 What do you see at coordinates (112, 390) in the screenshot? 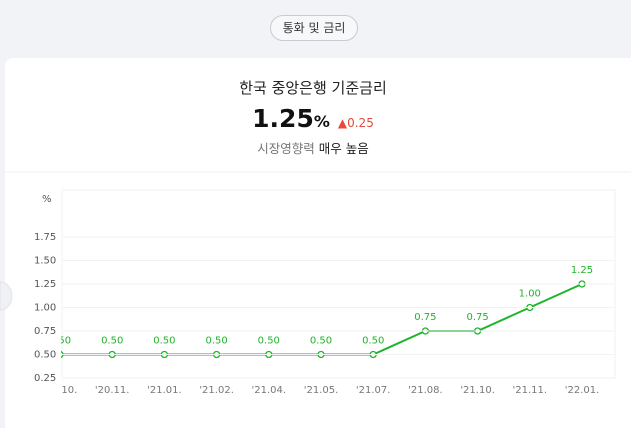
I see `x-tick-label: '20.11.` at bounding box center [112, 390].